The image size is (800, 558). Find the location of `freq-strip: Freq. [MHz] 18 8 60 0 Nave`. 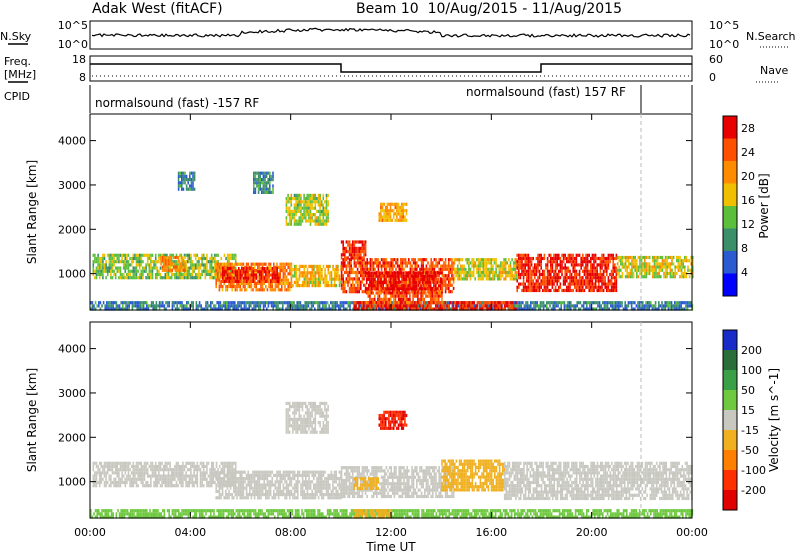

freq-strip: Freq. [MHz] 18 8 60 0 Nave is located at coordinates (396, 68).